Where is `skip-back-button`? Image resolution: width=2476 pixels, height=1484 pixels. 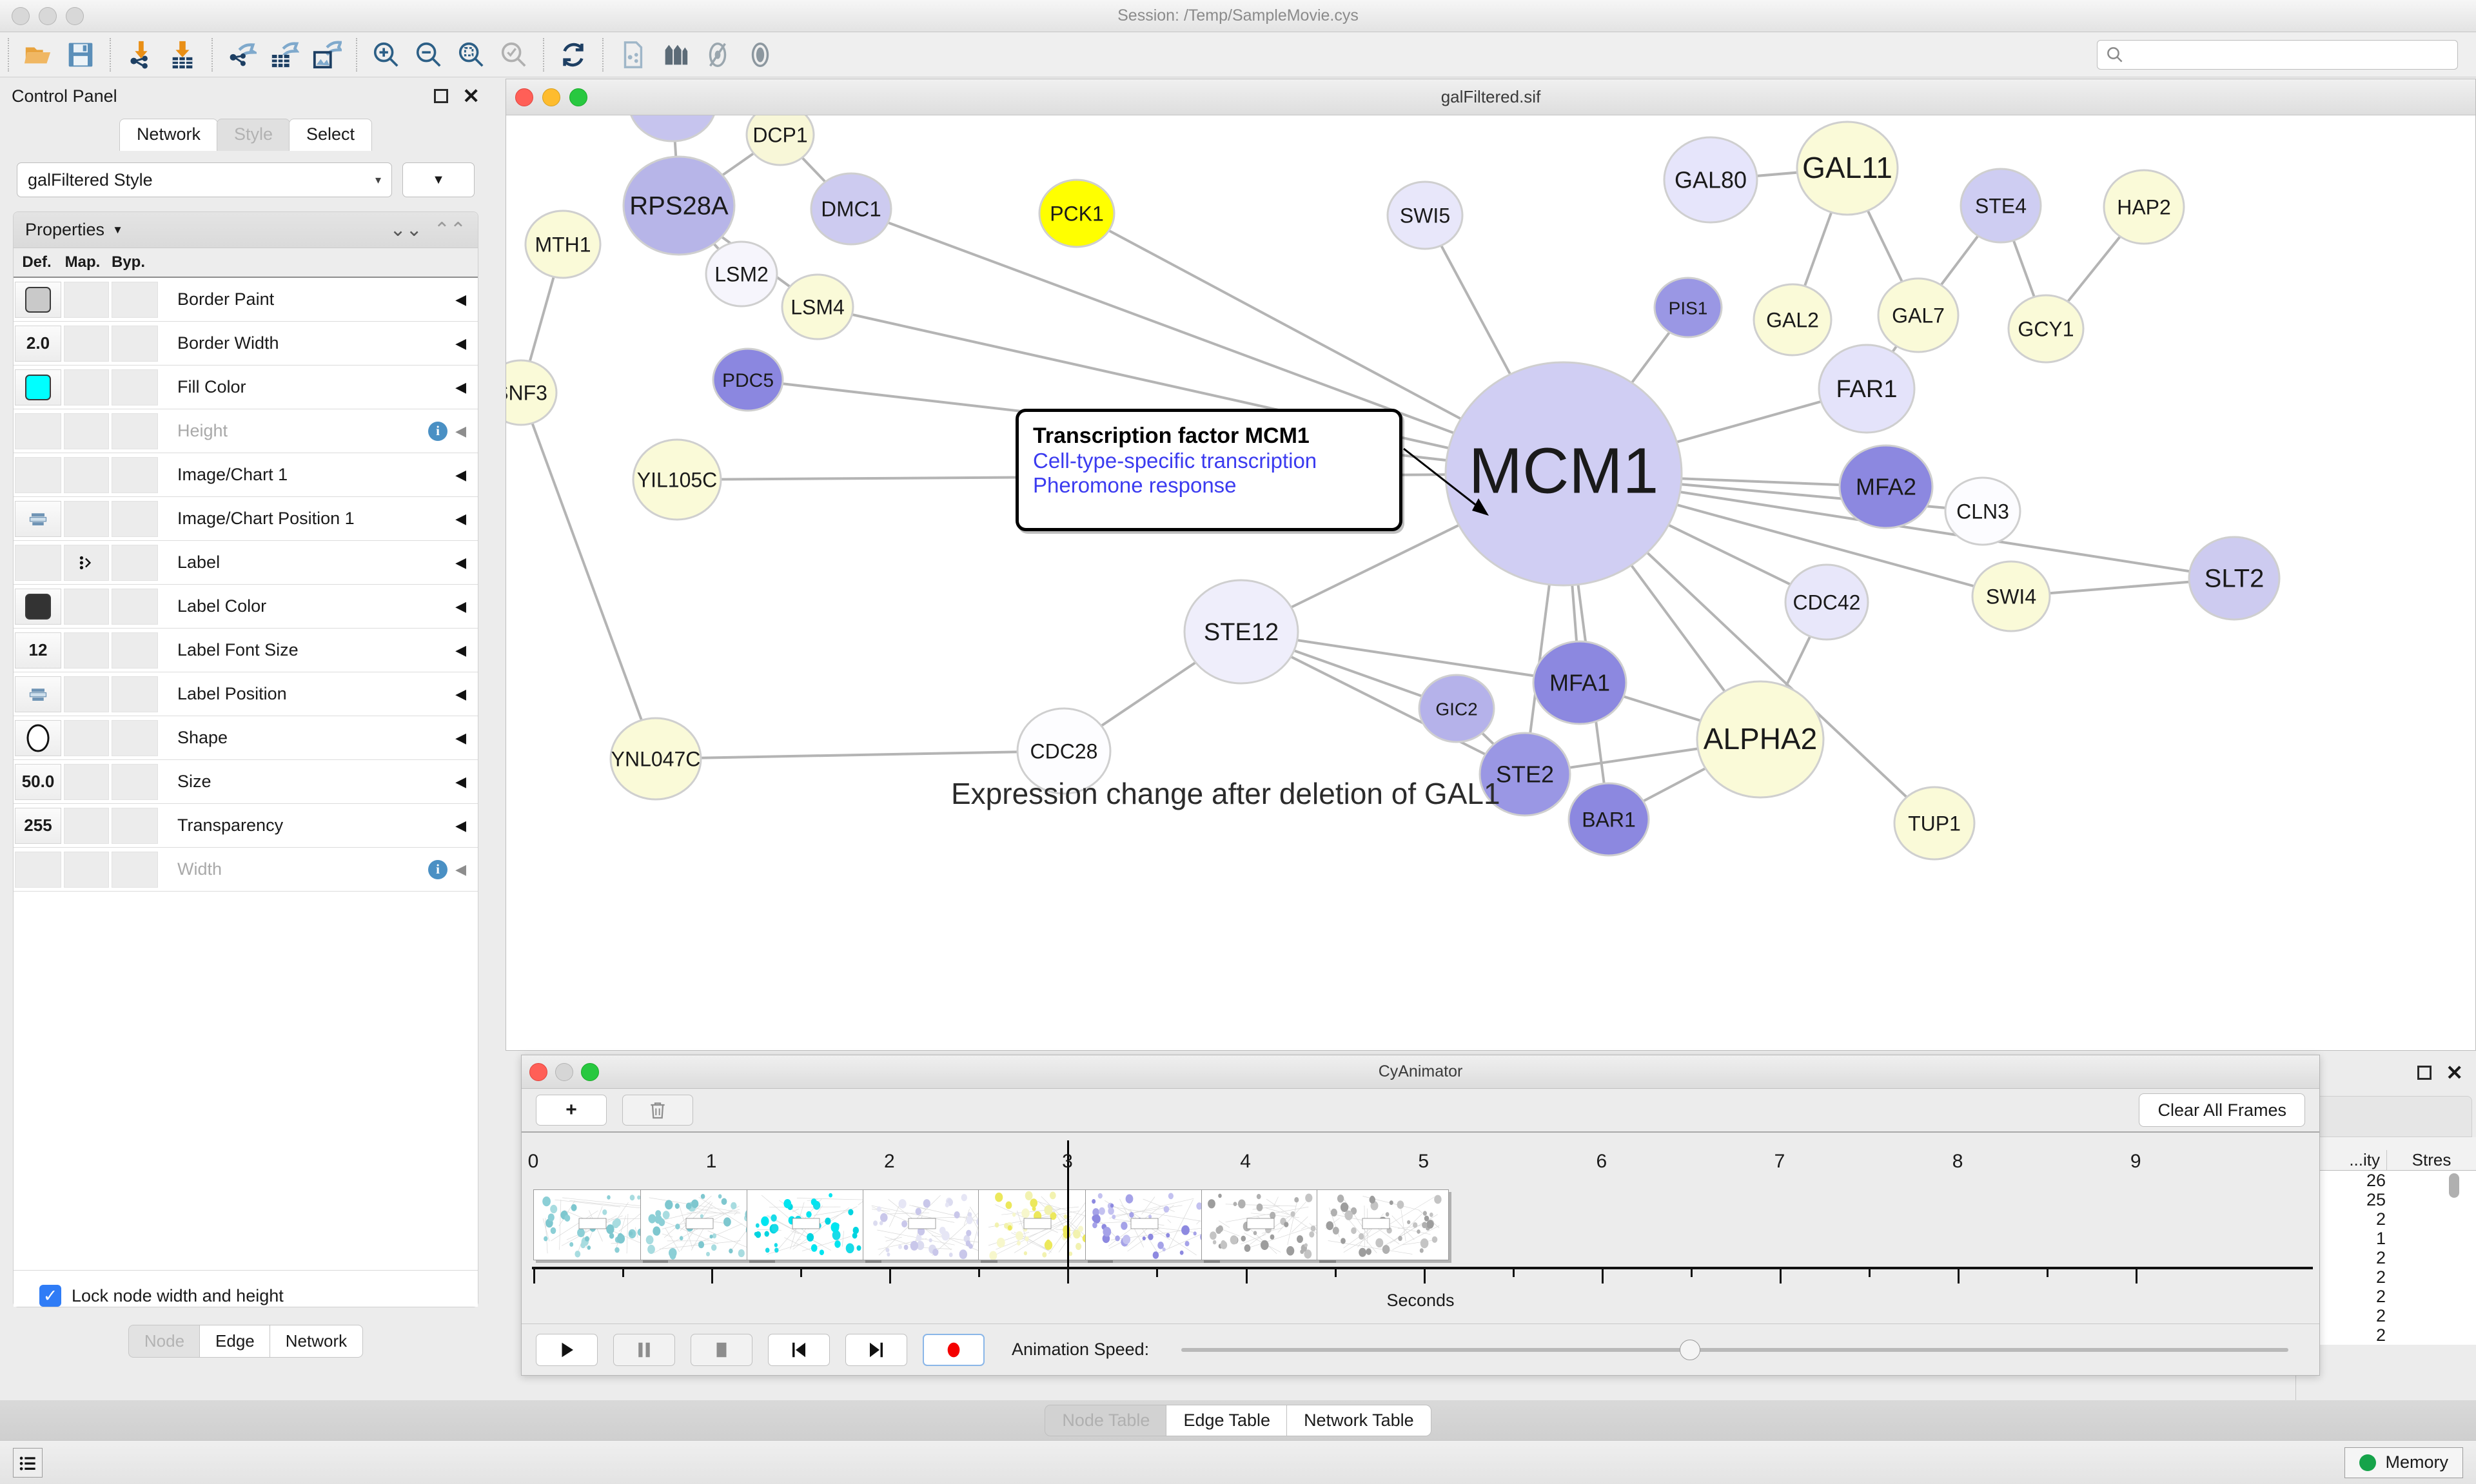 skip-back-button is located at coordinates (799, 1349).